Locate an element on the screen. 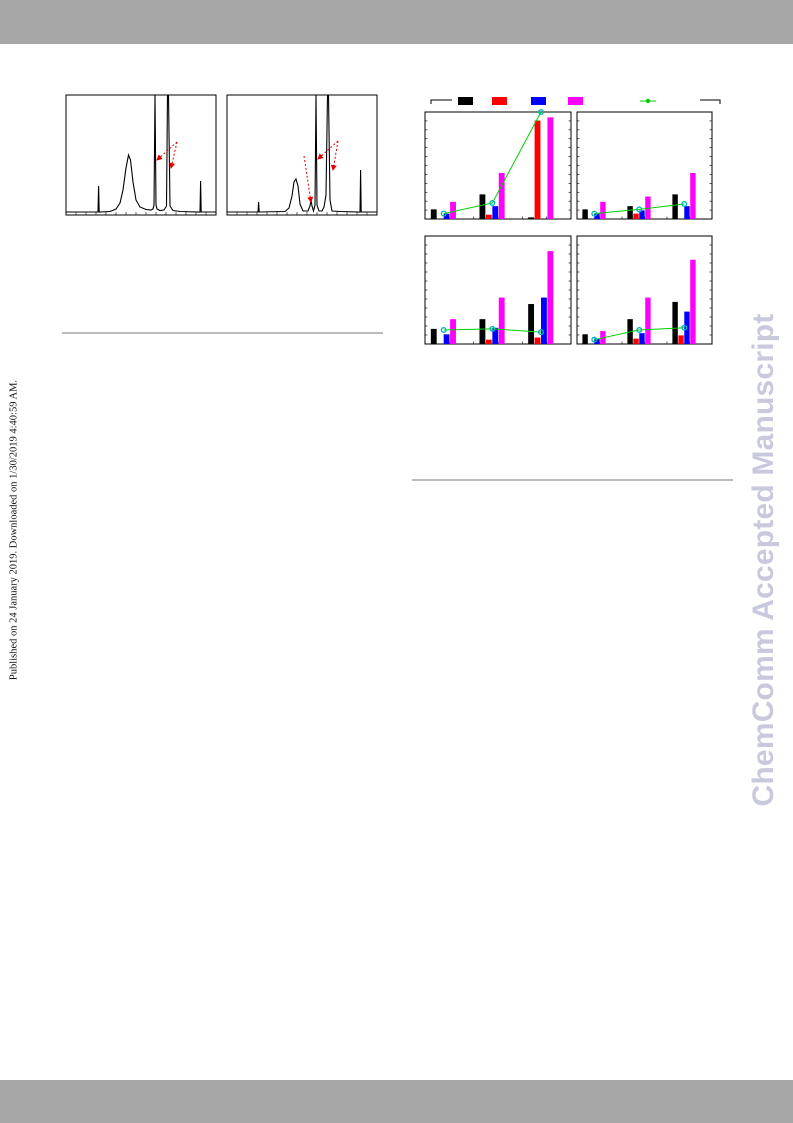  footer-bar is located at coordinates (396, 1101).